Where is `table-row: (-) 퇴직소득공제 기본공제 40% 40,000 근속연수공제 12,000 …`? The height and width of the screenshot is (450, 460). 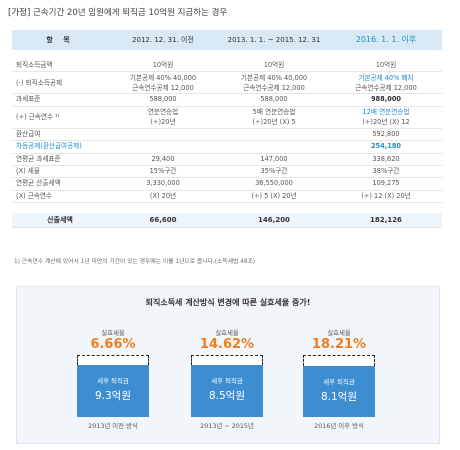
table-row: (-) 퇴직소득공제 기본공제 40% 40,000 근속연수공제 12,000 … is located at coordinates (227, 83).